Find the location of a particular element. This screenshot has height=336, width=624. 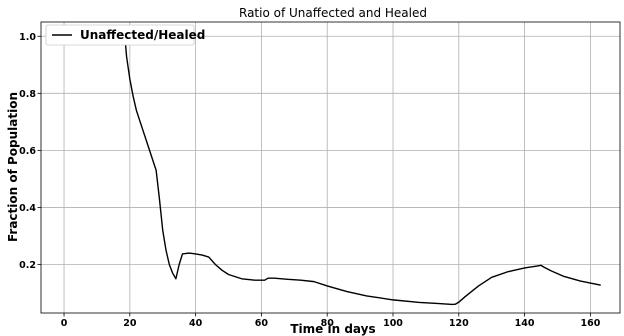

x-tick-label: 40 is located at coordinates (196, 323).